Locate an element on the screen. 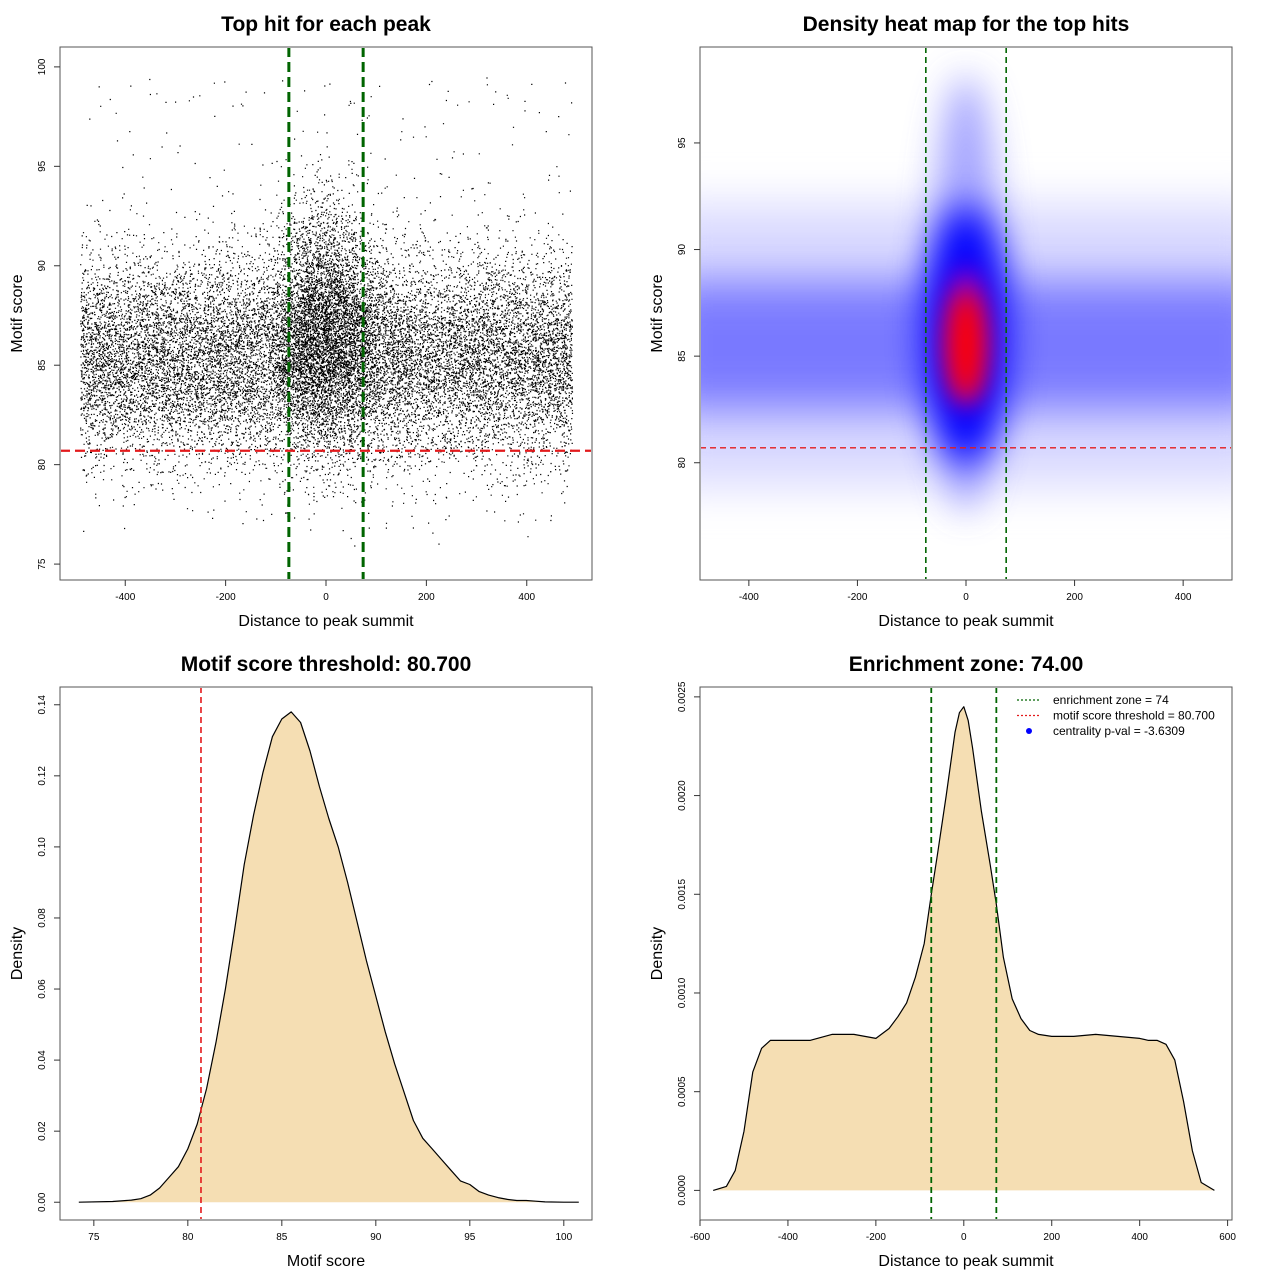 The width and height of the screenshot is (1280, 1280). scatter-x-tick-label: 0 is located at coordinates (326, 597).